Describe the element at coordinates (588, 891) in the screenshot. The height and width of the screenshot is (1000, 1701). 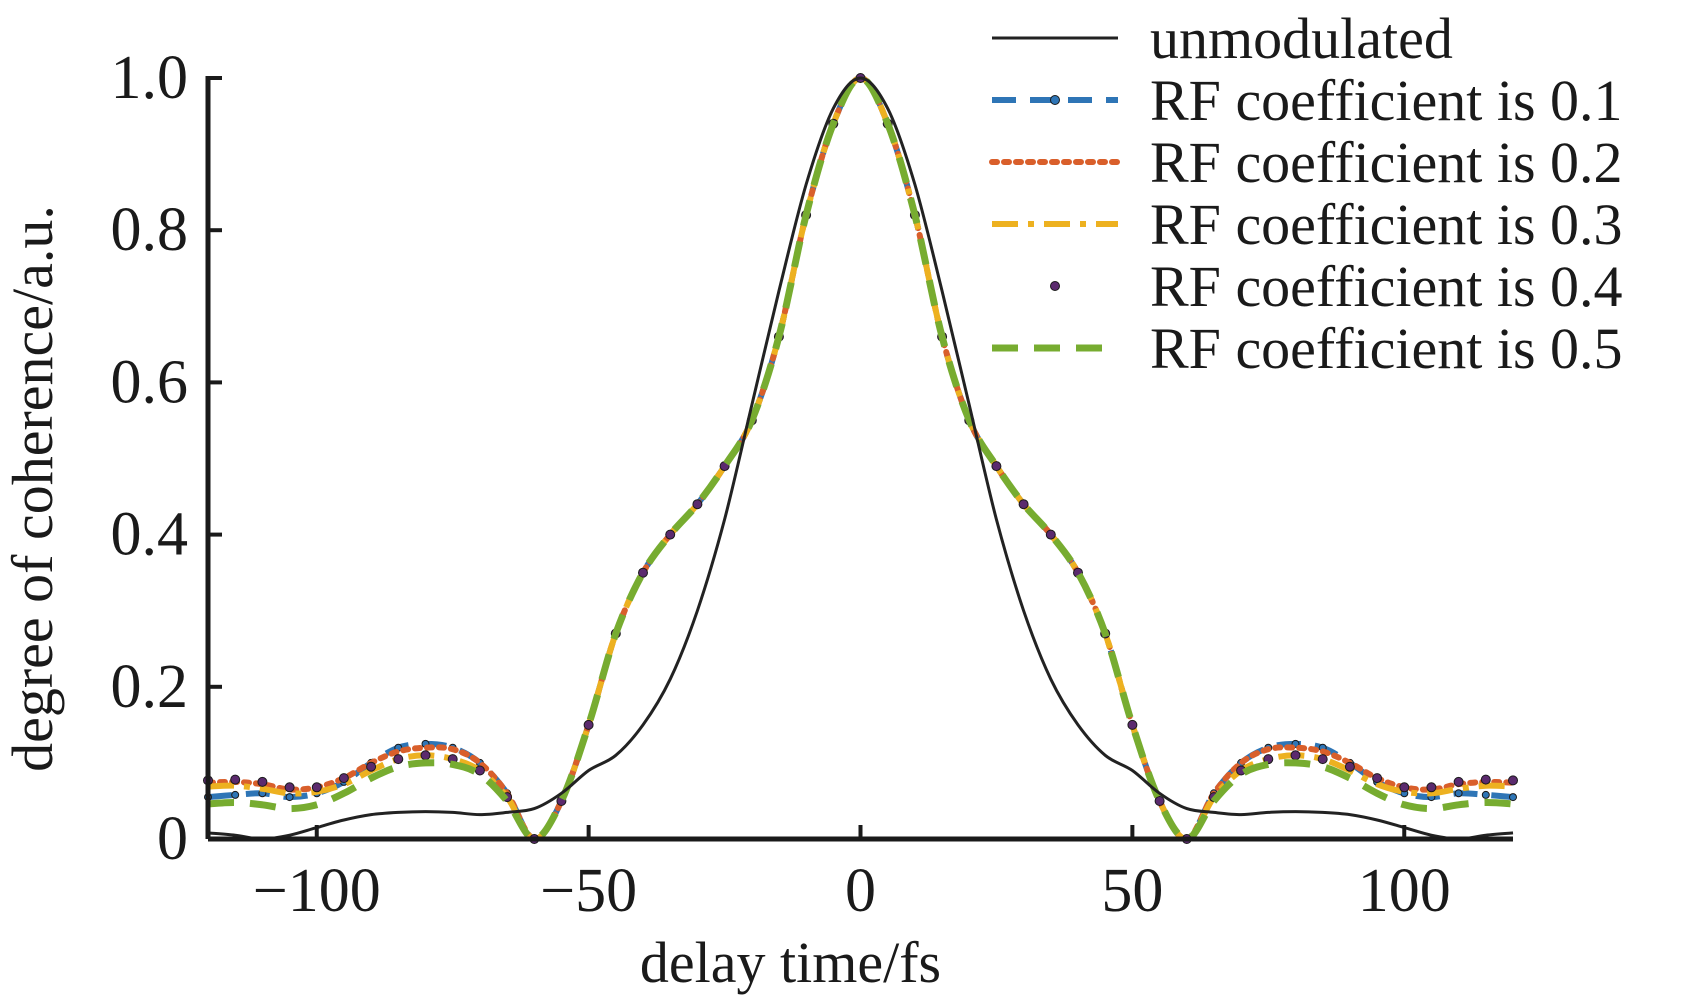
I see `x-tick-label: −50` at that location.